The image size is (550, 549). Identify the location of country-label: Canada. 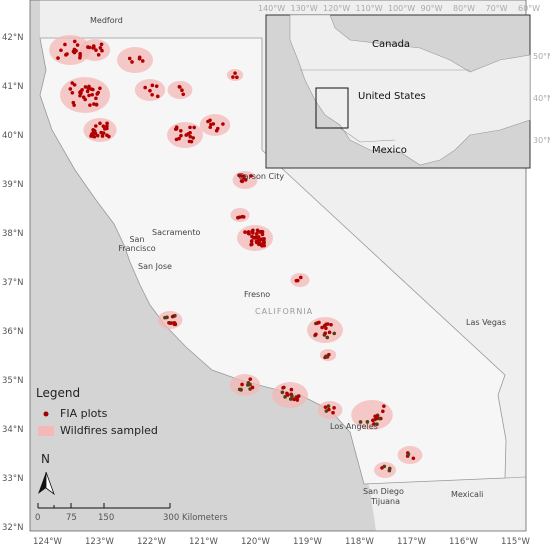
(391, 44).